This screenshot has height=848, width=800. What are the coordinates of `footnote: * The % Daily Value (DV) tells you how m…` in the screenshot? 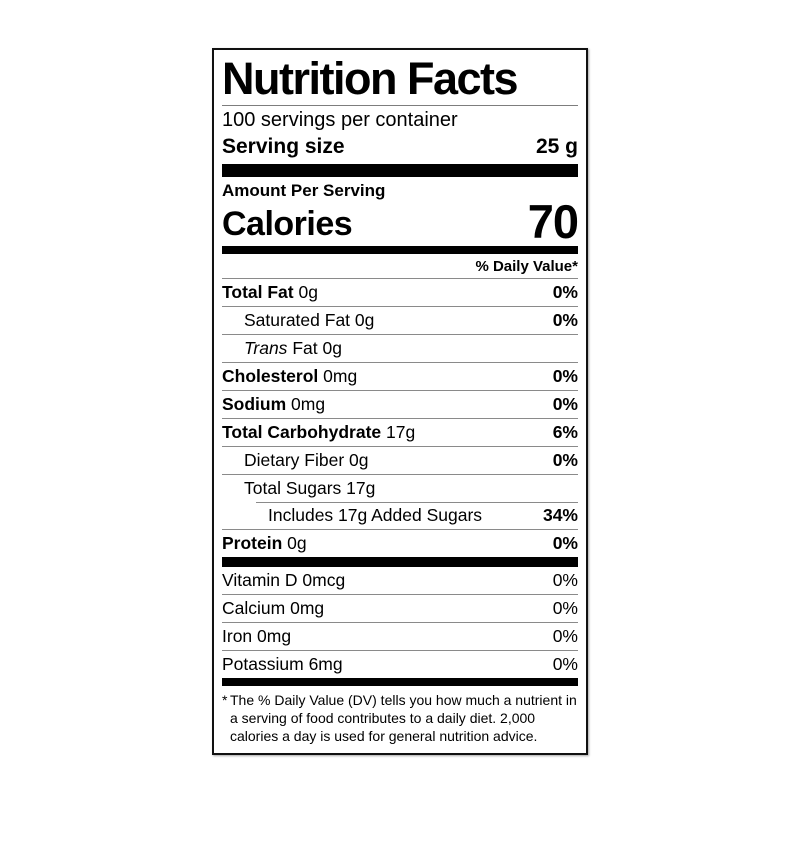 It's located at (400, 716).